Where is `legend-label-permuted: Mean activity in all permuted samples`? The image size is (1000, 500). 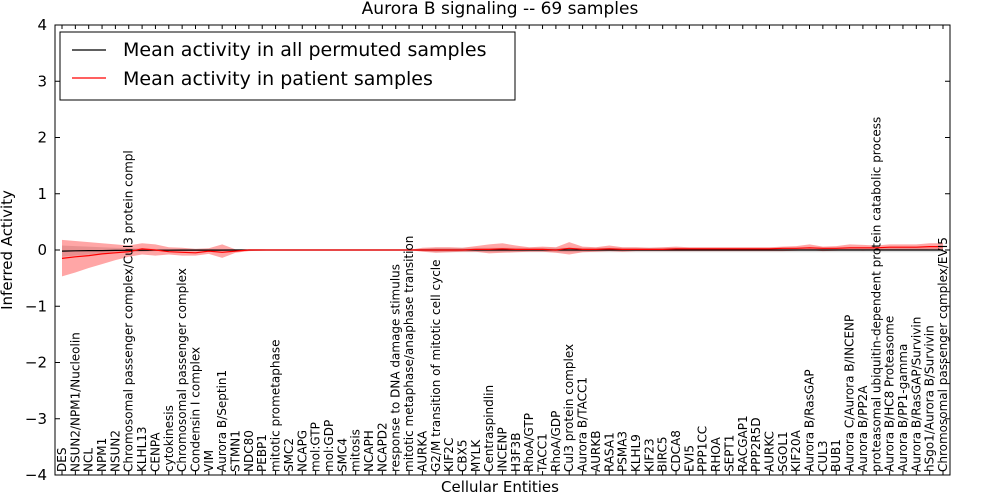
legend-label-permuted: Mean activity in all permuted samples is located at coordinates (304, 50).